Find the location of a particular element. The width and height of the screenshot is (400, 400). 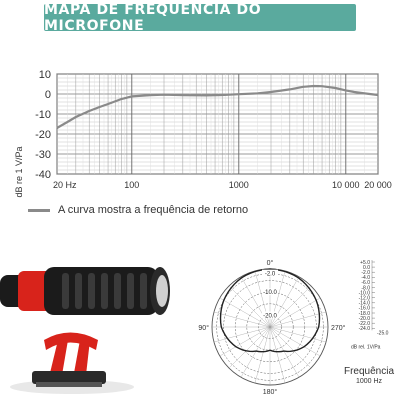

frequency-x-tick-label: 1000 is located at coordinates (239, 185).